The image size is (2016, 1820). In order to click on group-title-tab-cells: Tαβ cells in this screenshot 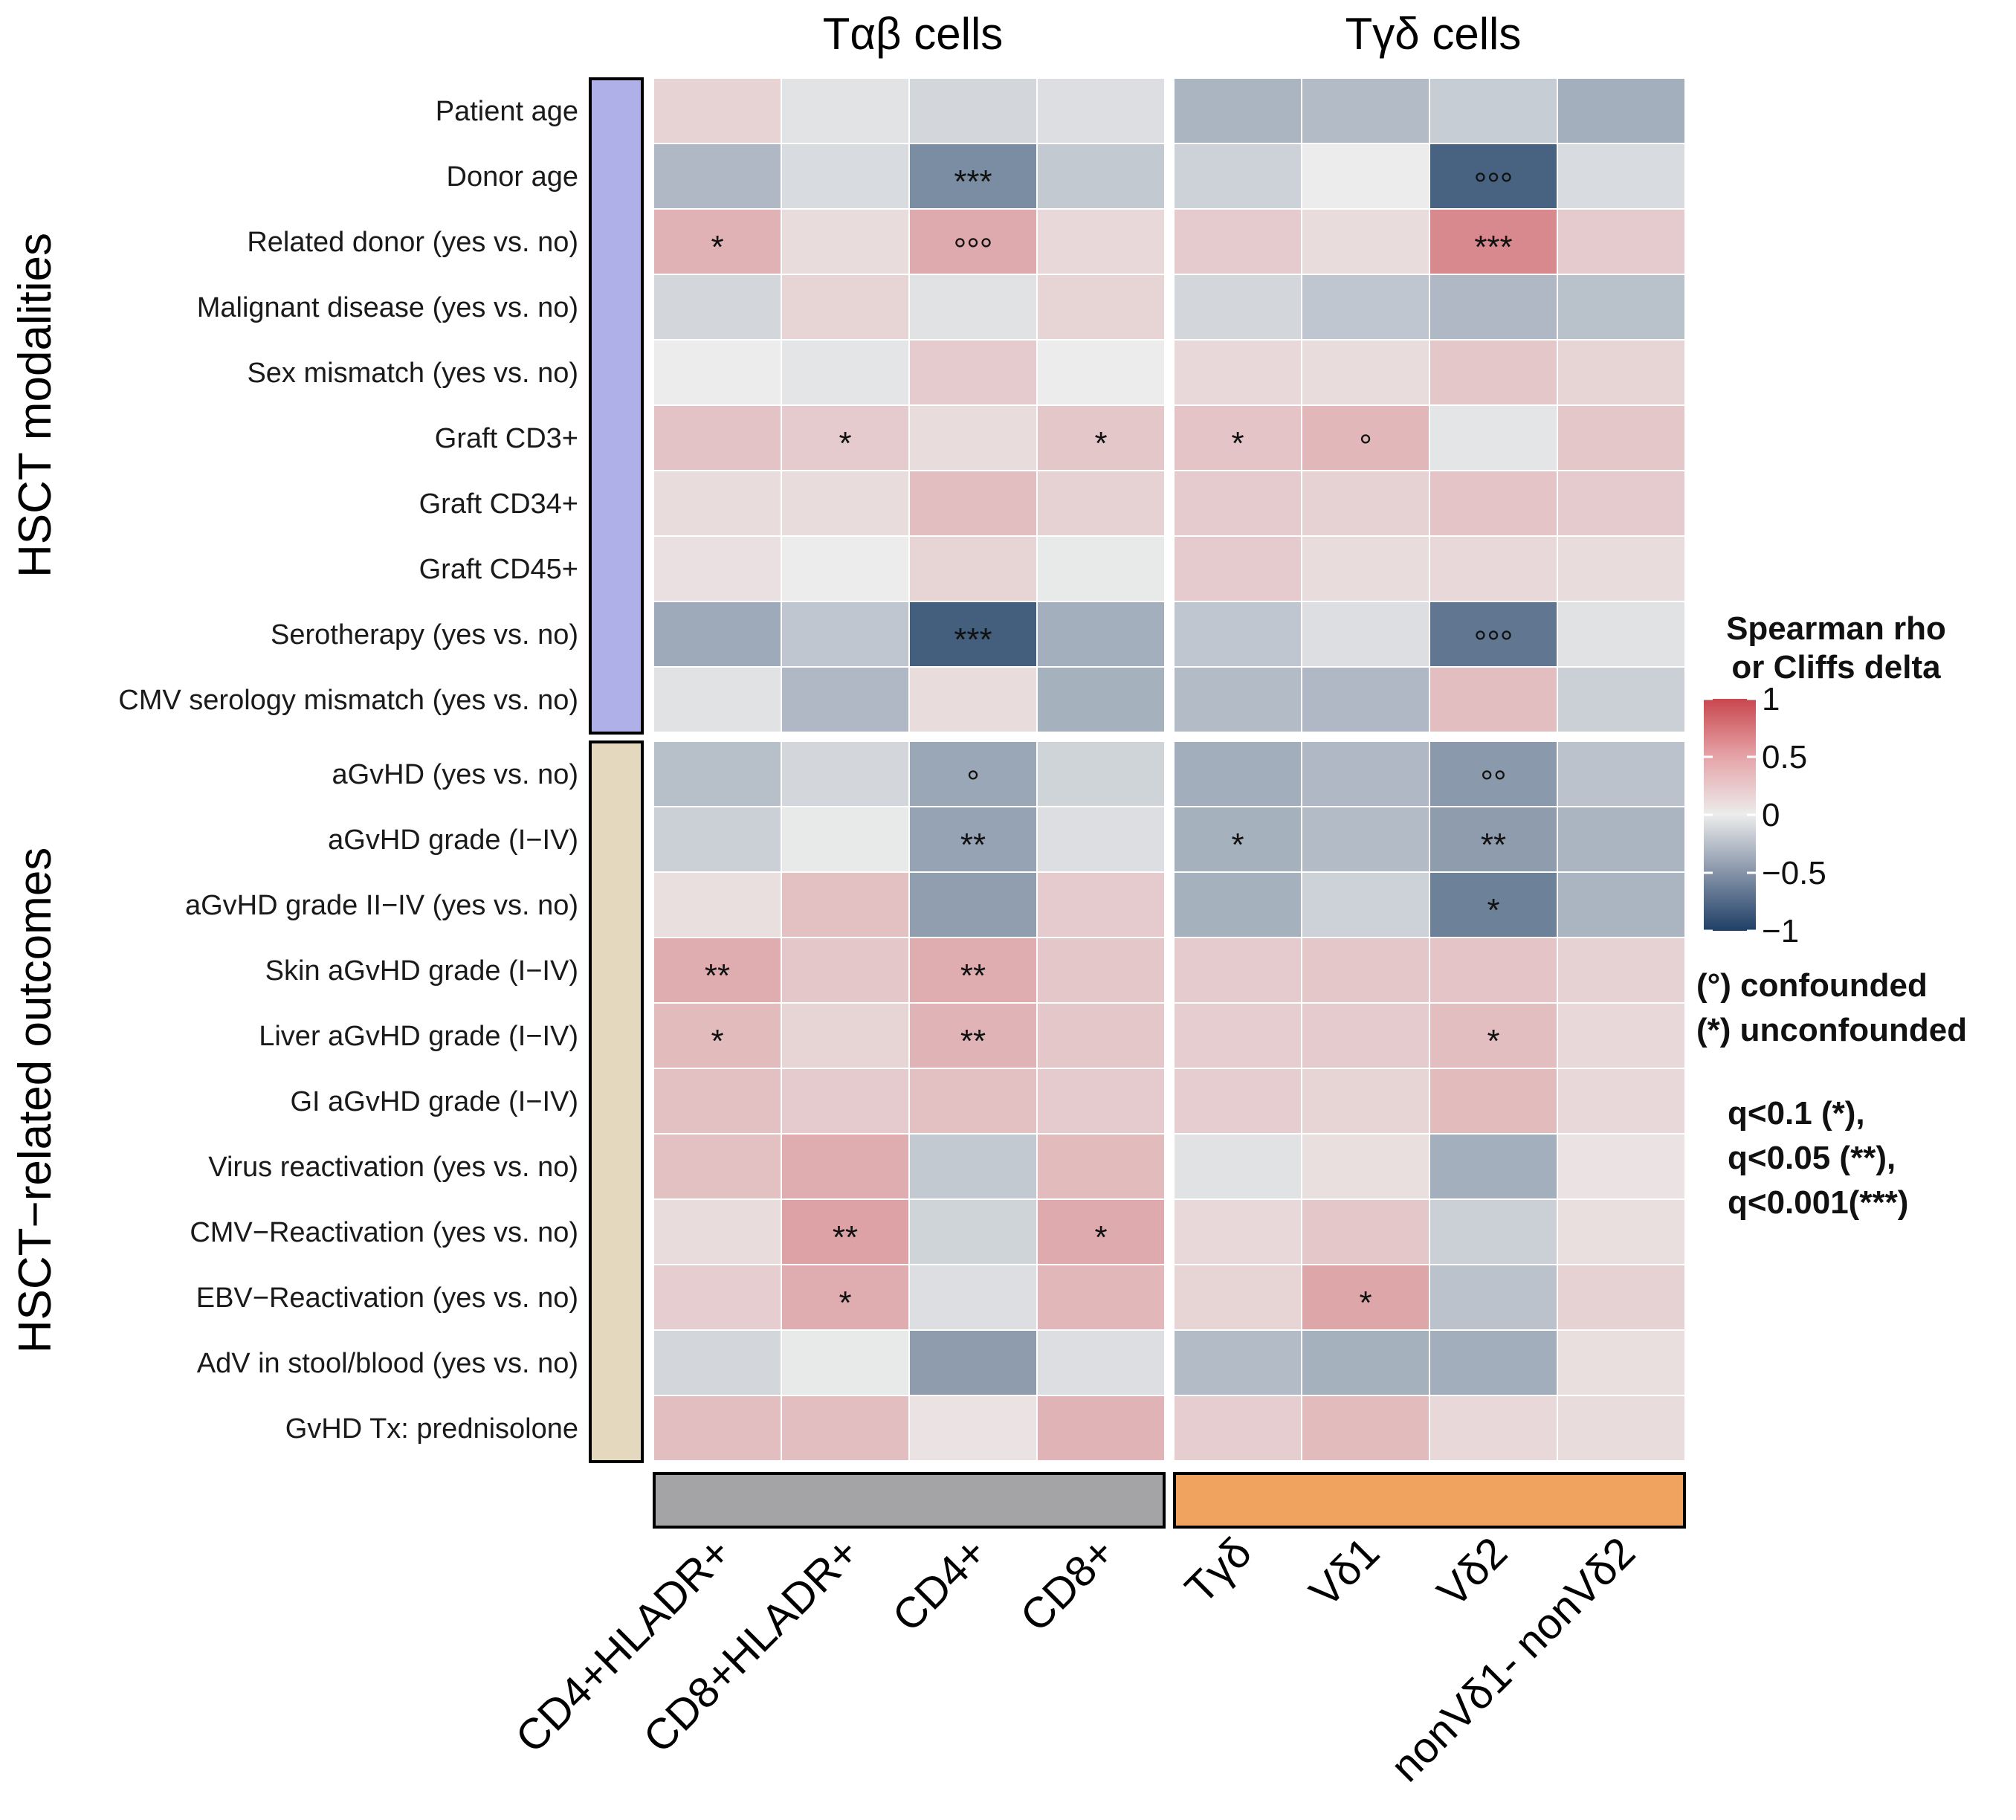, I will do `click(913, 34)`.